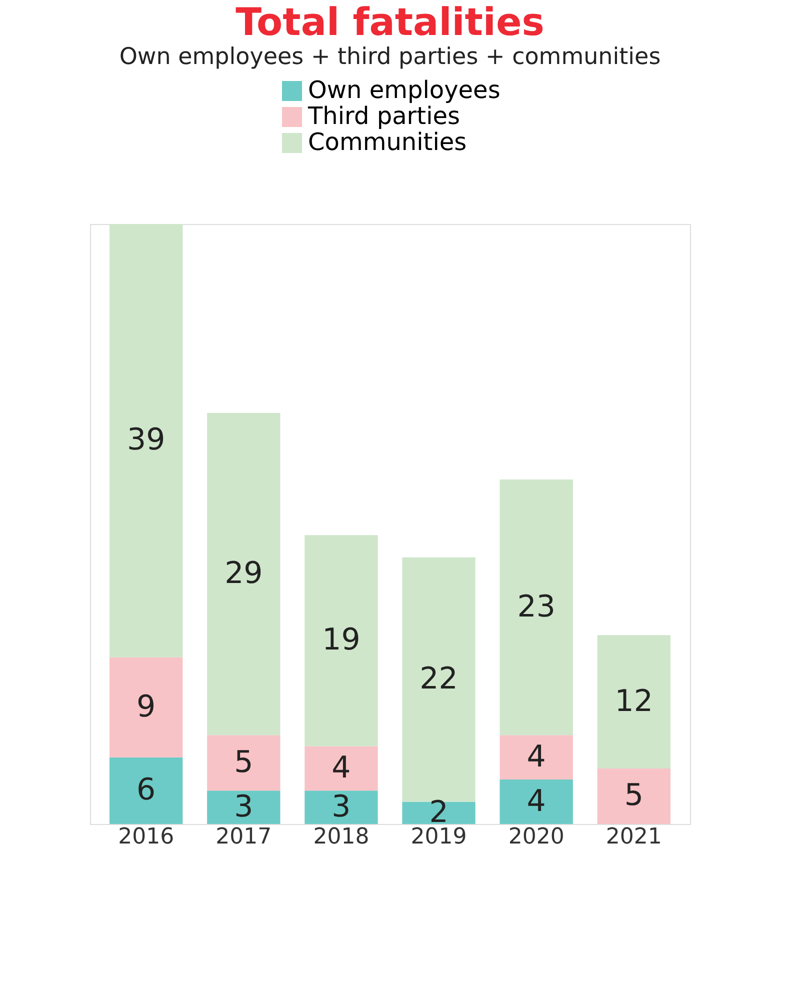 The height and width of the screenshot is (995, 800). I want to click on legend-label: Own employees, so click(404, 90).